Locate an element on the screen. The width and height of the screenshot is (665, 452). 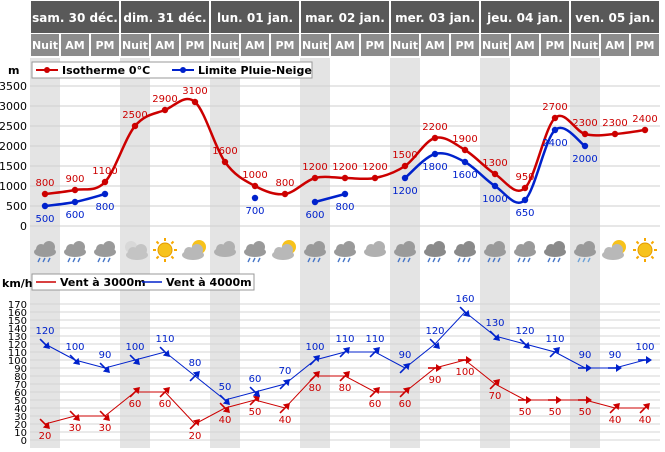
sun-cloud-icon is located at coordinates (614, 250).